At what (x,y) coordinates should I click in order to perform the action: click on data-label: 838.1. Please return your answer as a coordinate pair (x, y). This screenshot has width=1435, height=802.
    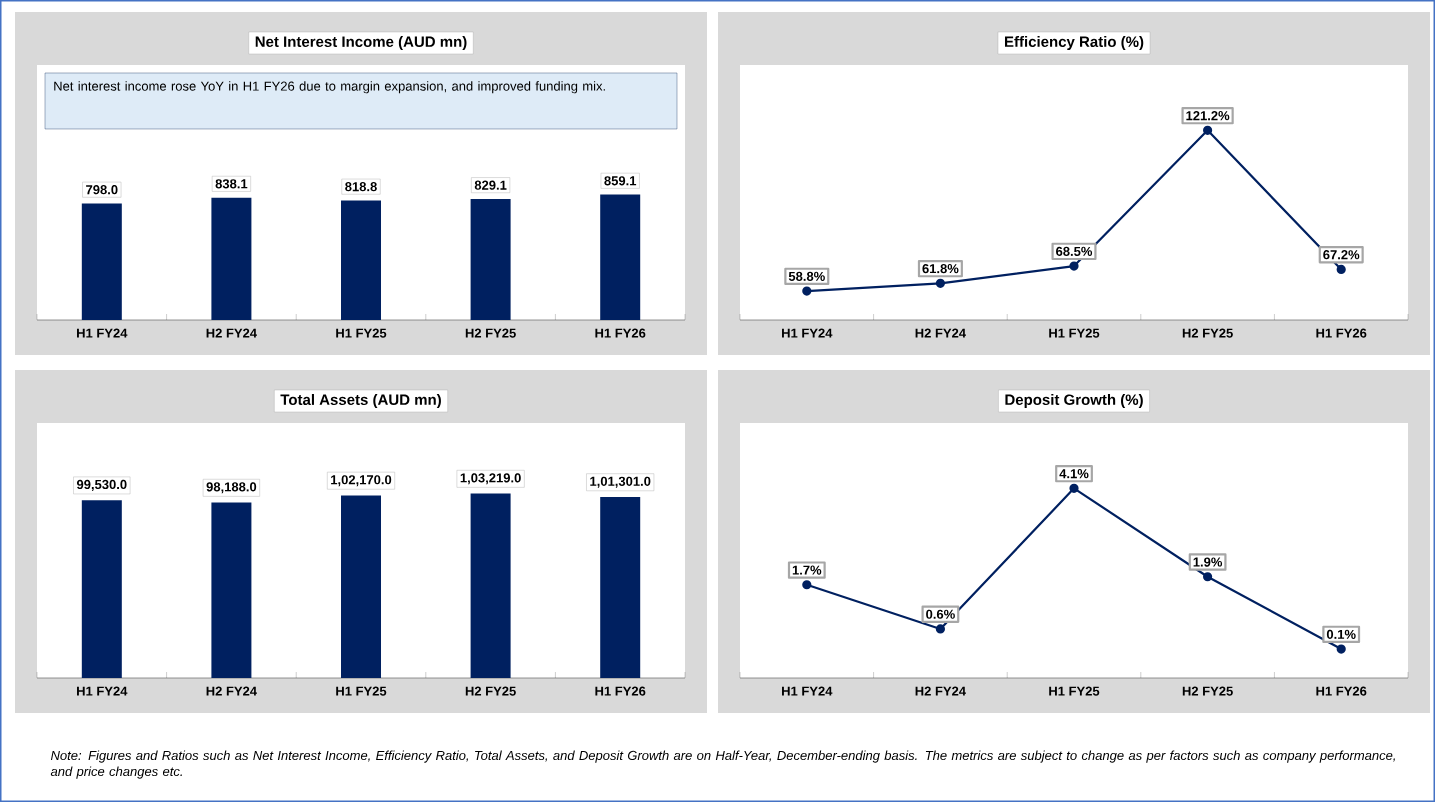
    Looking at the image, I should click on (231, 184).